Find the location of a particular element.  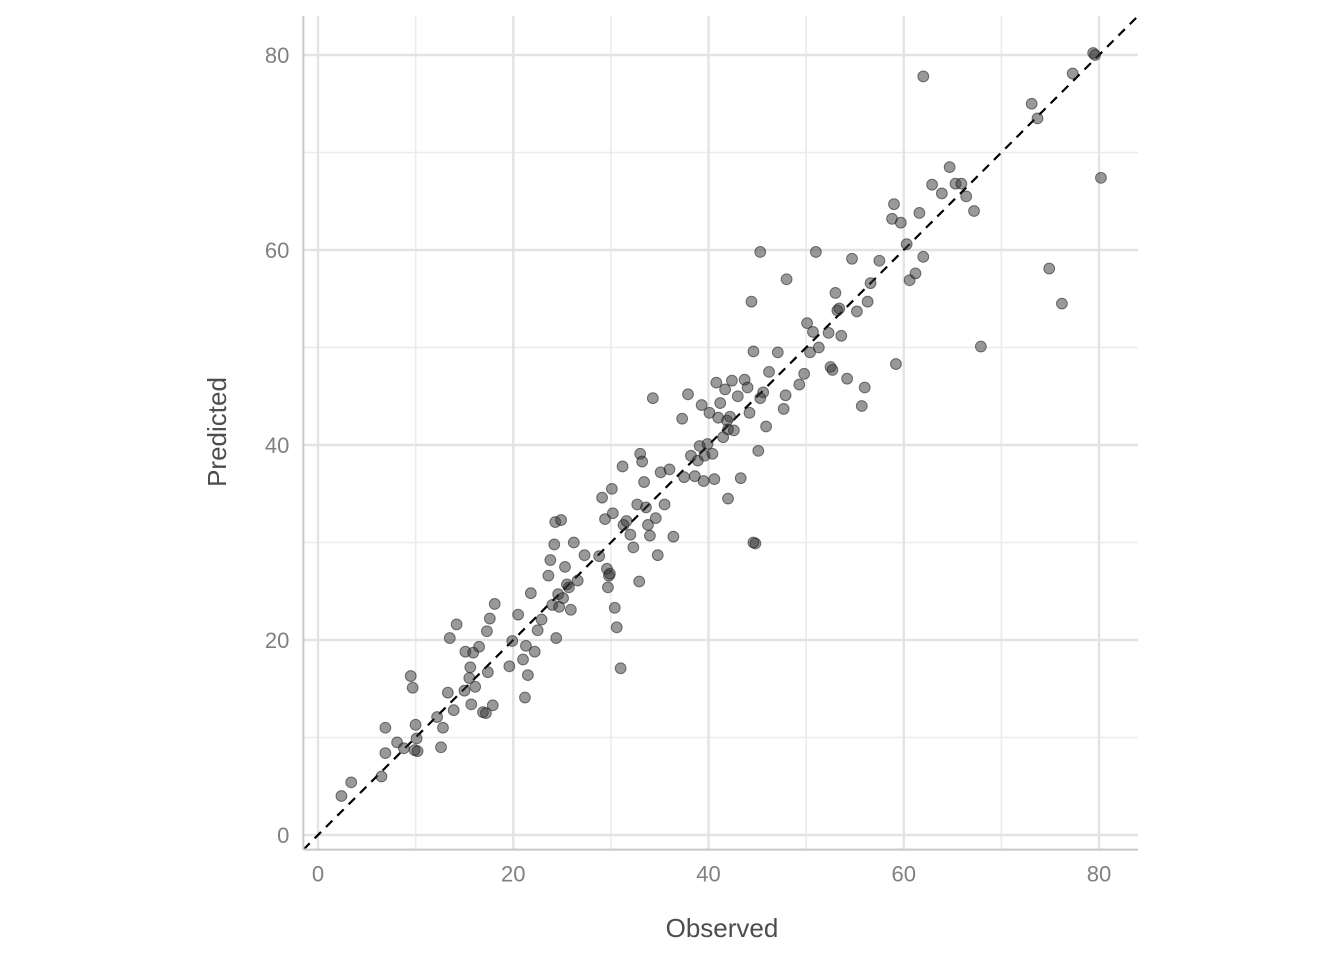

y-axis-title: Predicted is located at coordinates (217, 432).